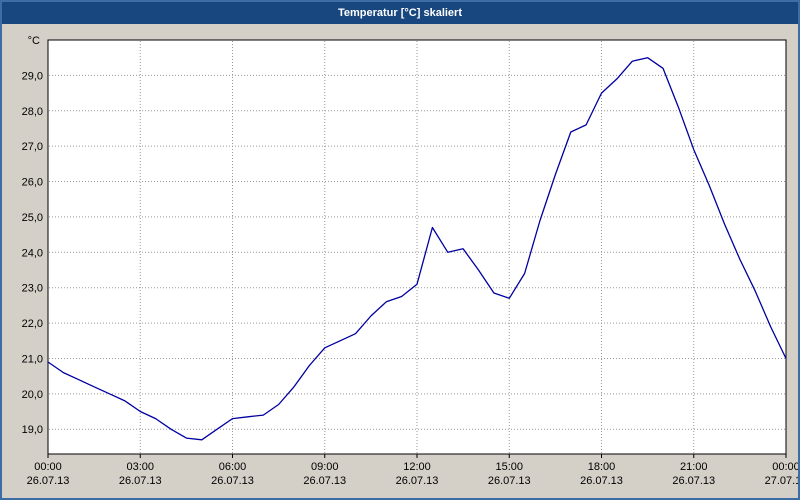 The image size is (800, 500). What do you see at coordinates (32, 253) in the screenshot?
I see `y-tick-label: 24,0` at bounding box center [32, 253].